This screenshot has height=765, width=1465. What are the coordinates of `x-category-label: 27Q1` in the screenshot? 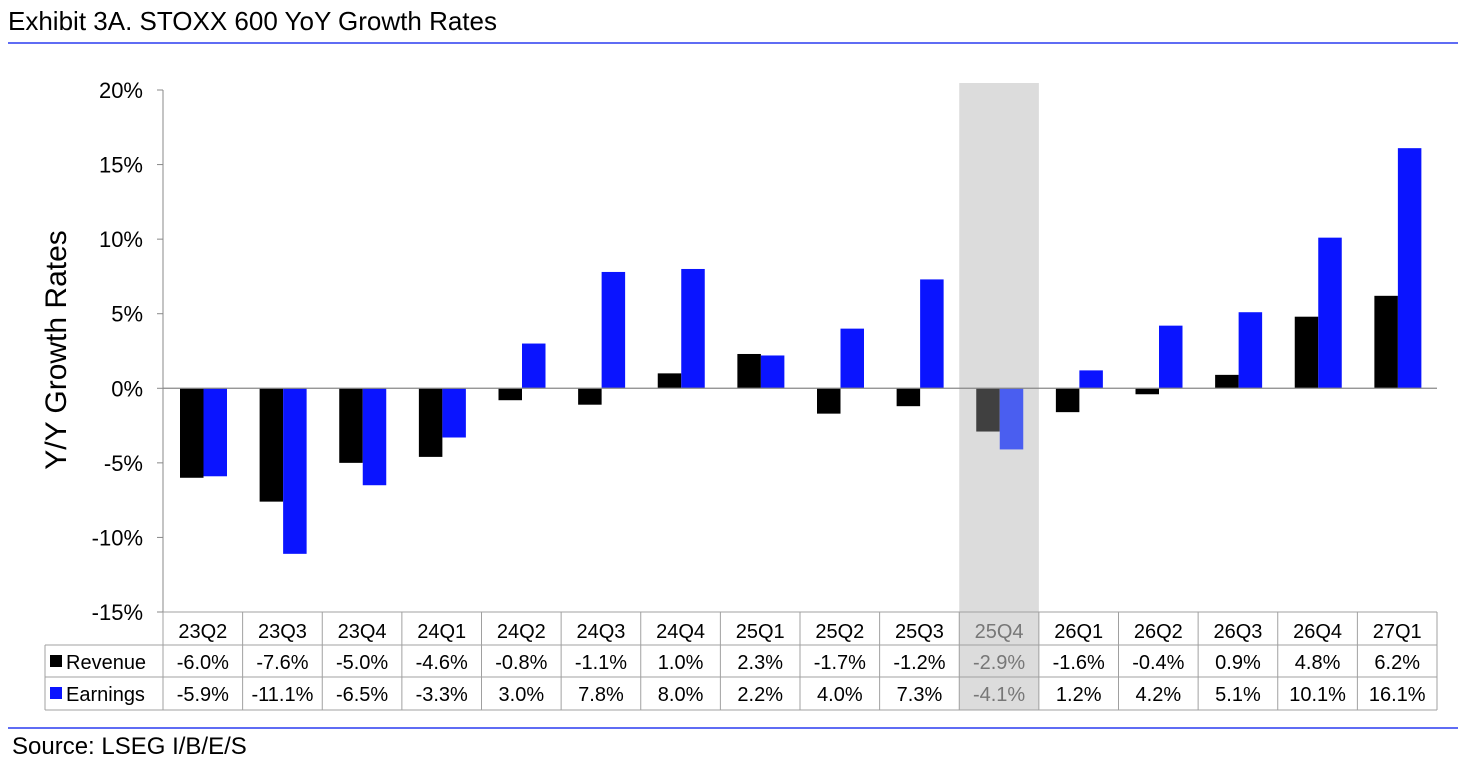 It's located at (1397, 632).